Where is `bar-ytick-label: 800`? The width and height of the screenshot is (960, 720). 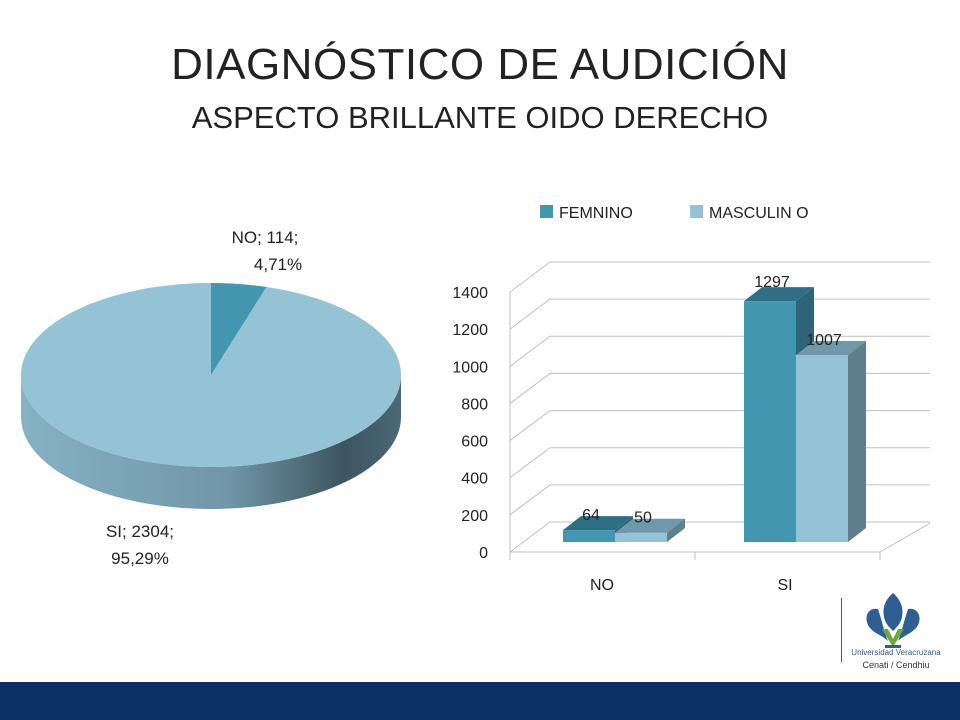 bar-ytick-label: 800 is located at coordinates (474, 404).